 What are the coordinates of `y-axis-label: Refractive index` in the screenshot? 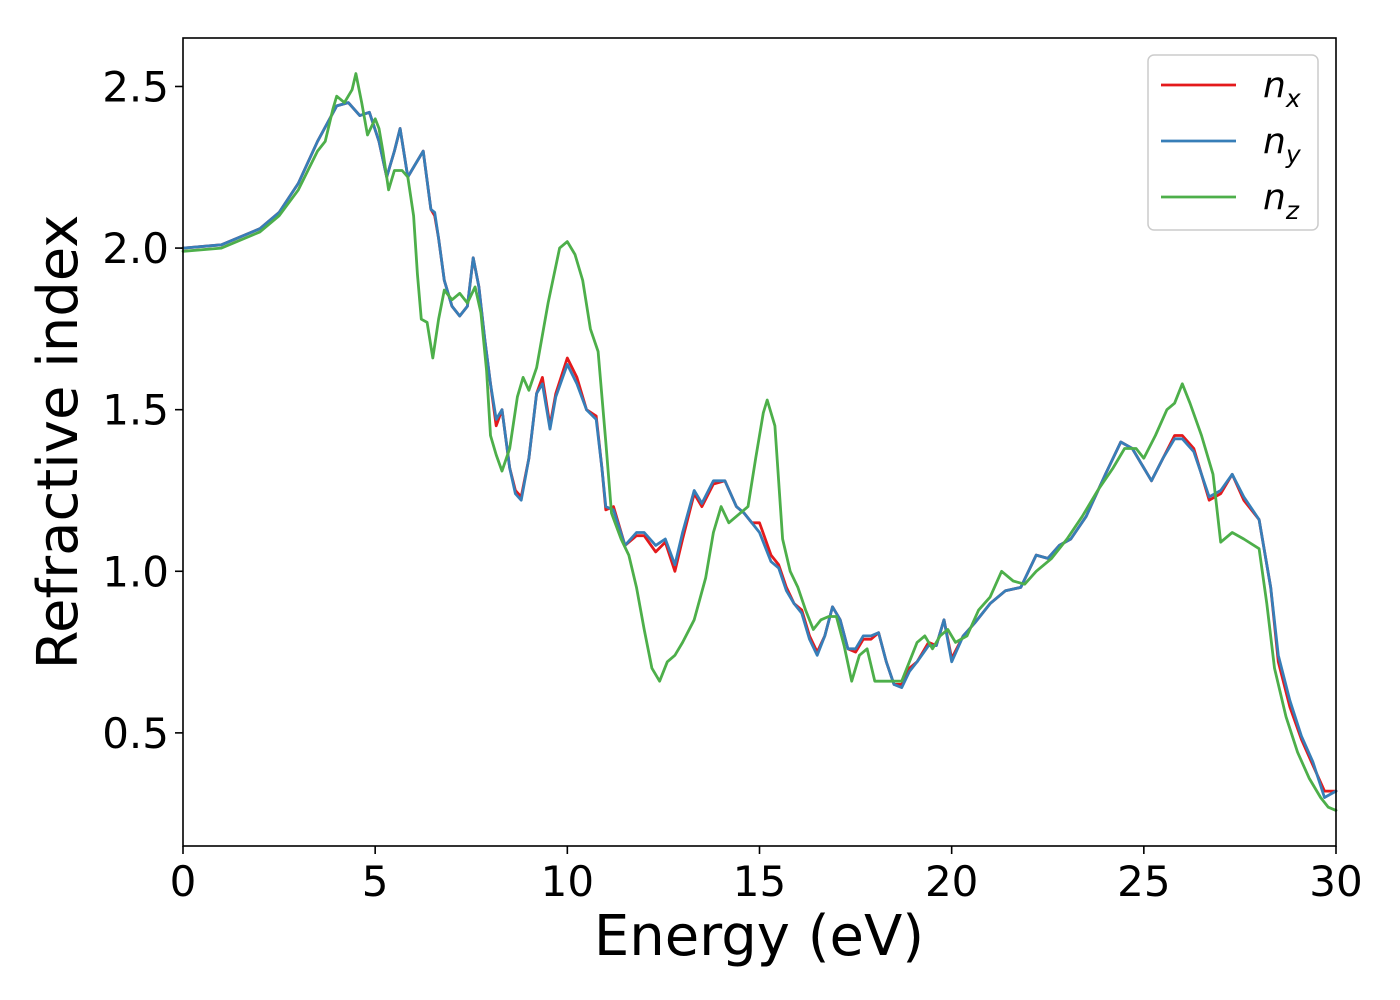 It's located at (58, 442).